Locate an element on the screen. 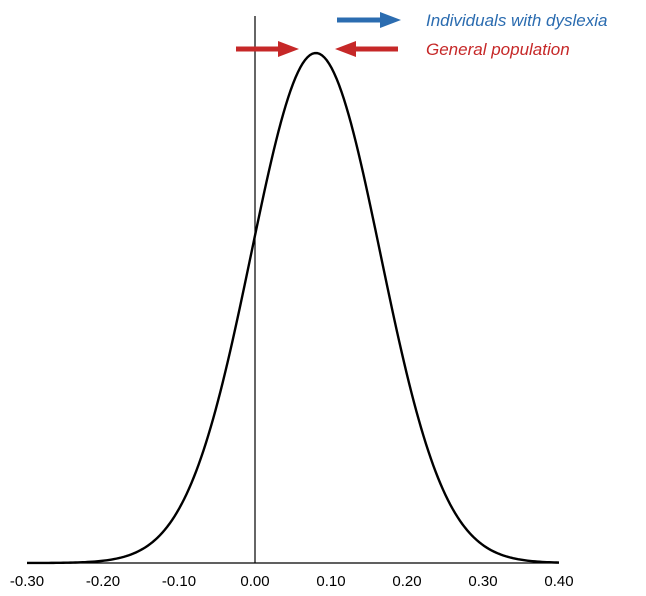 The height and width of the screenshot is (596, 646). x-tick-labels: -0.30 -0.20 -0.10 0.00 0.10 0.20 0.30 0.40 is located at coordinates (292, 581).